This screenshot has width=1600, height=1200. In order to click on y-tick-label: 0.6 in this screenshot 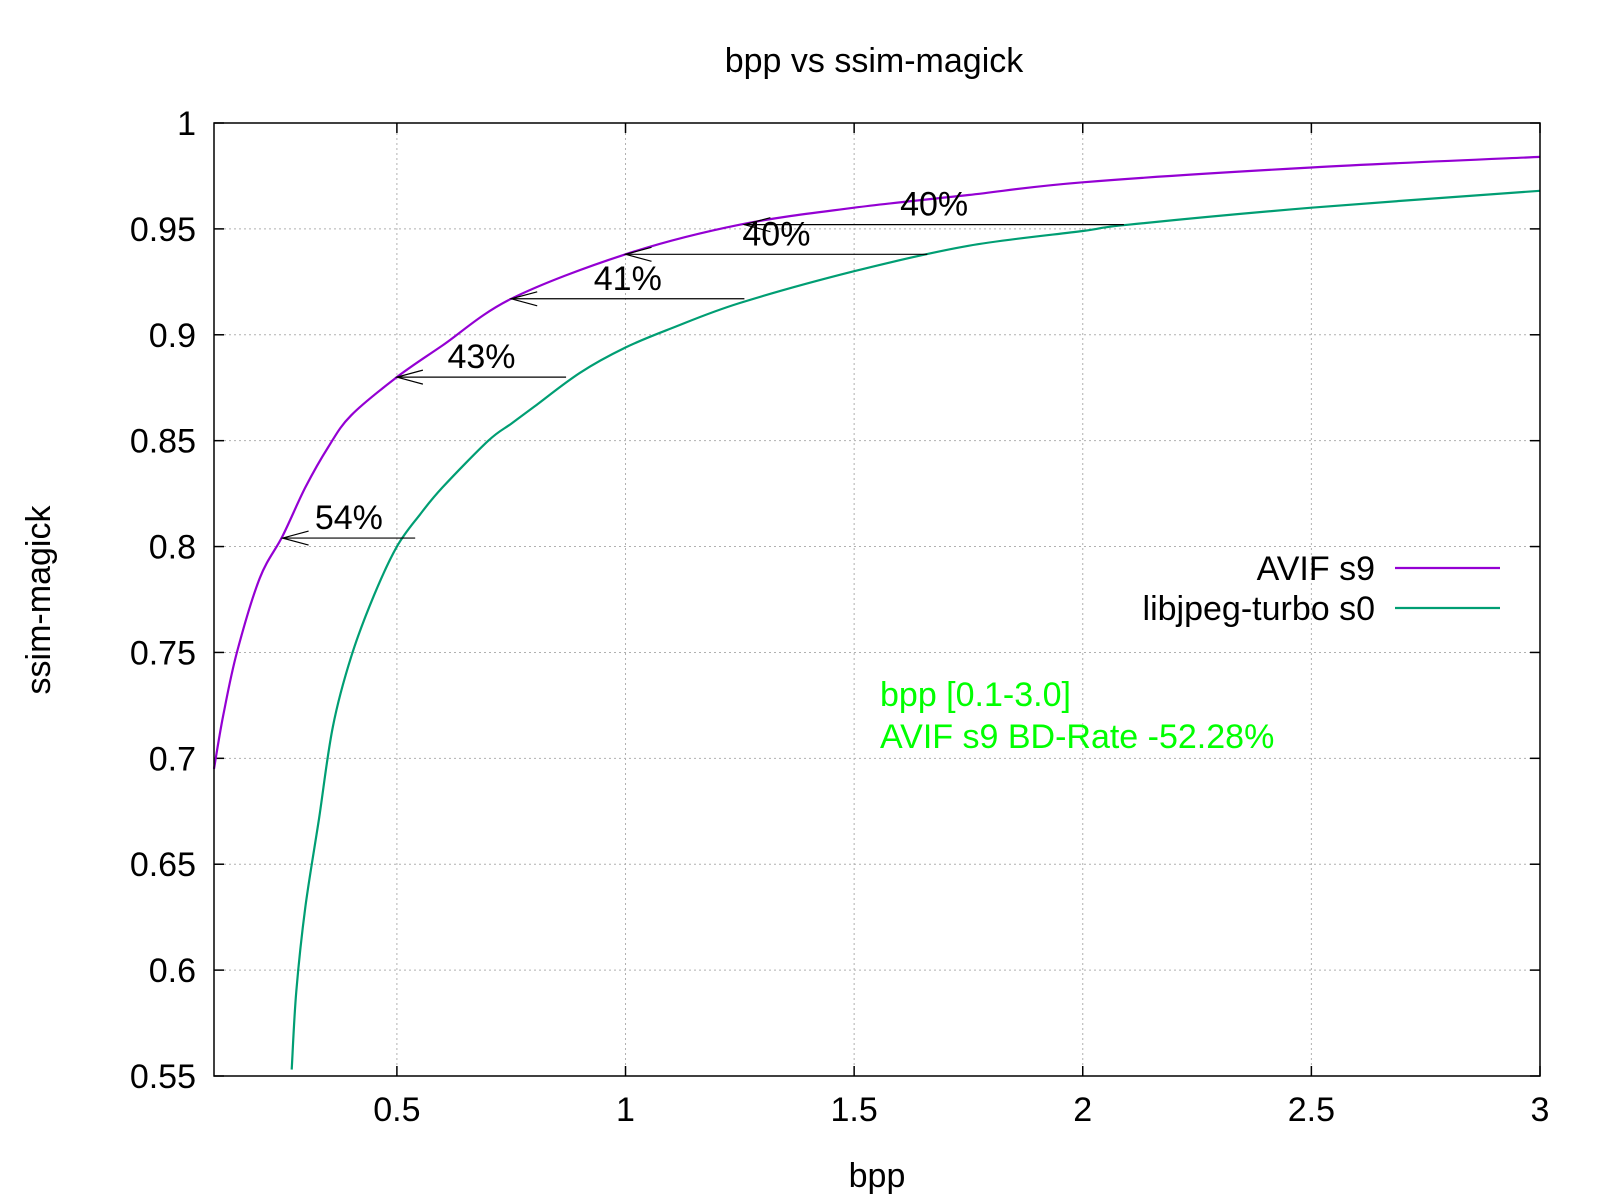, I will do `click(172, 971)`.